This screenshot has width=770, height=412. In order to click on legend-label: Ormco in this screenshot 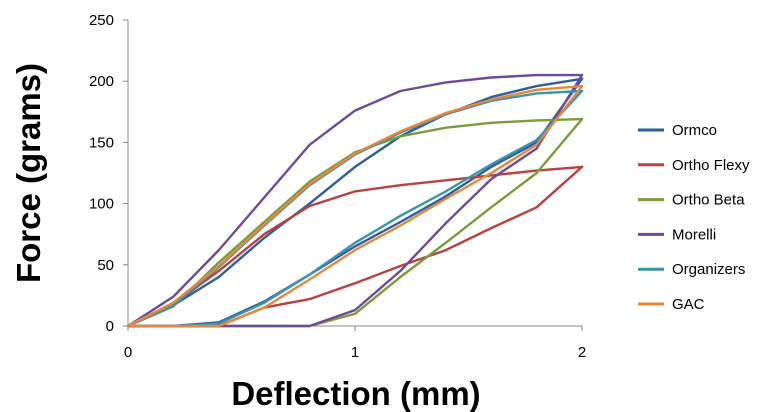, I will do `click(694, 130)`.